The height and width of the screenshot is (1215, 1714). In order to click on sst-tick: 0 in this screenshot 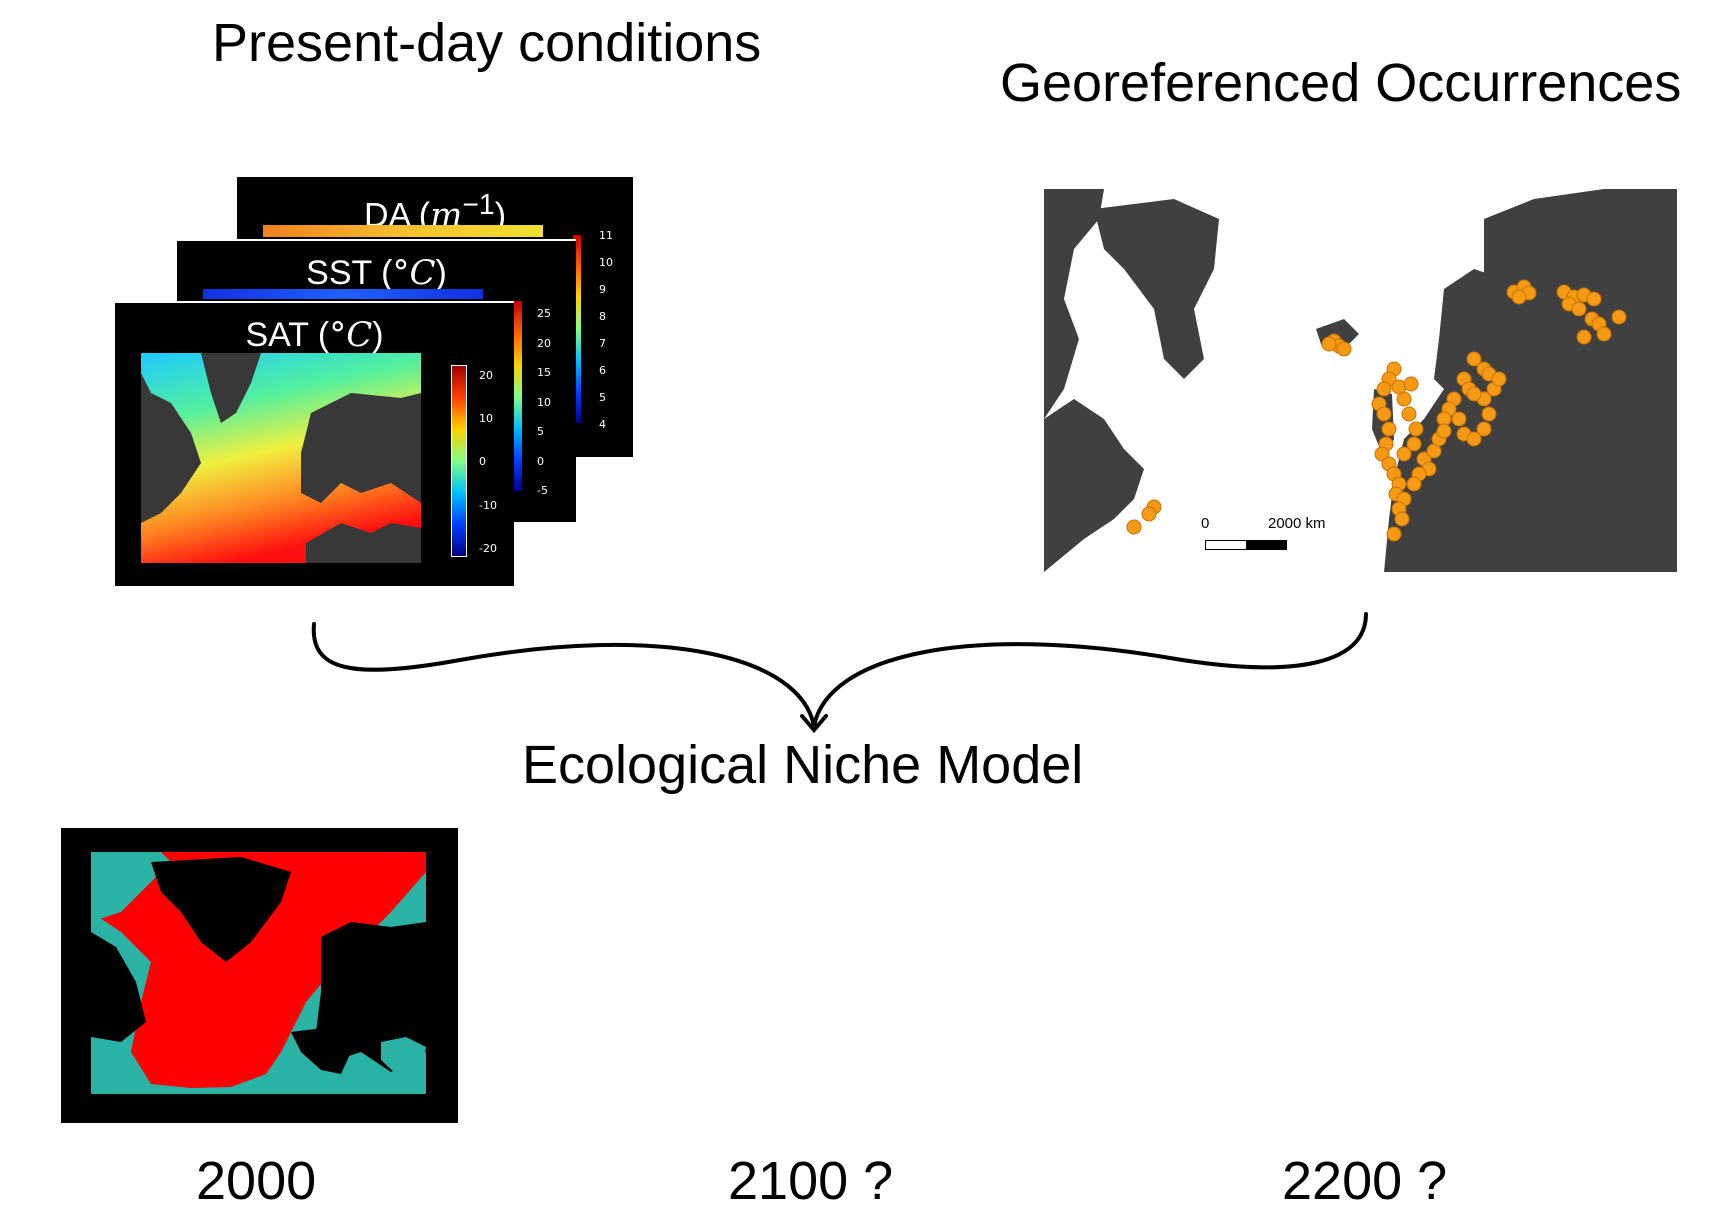, I will do `click(540, 461)`.